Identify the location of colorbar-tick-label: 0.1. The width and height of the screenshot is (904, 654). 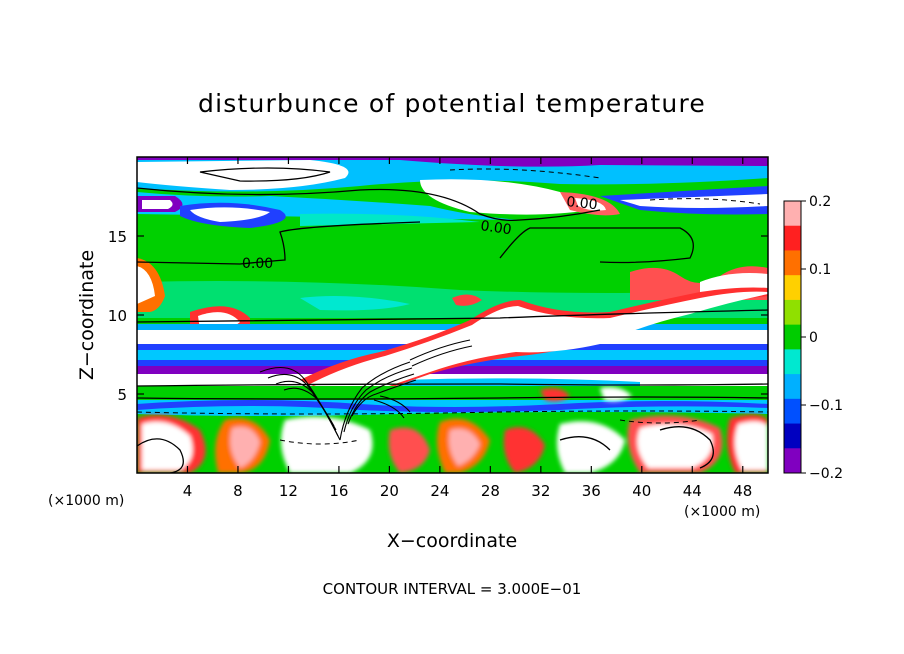
(820, 270).